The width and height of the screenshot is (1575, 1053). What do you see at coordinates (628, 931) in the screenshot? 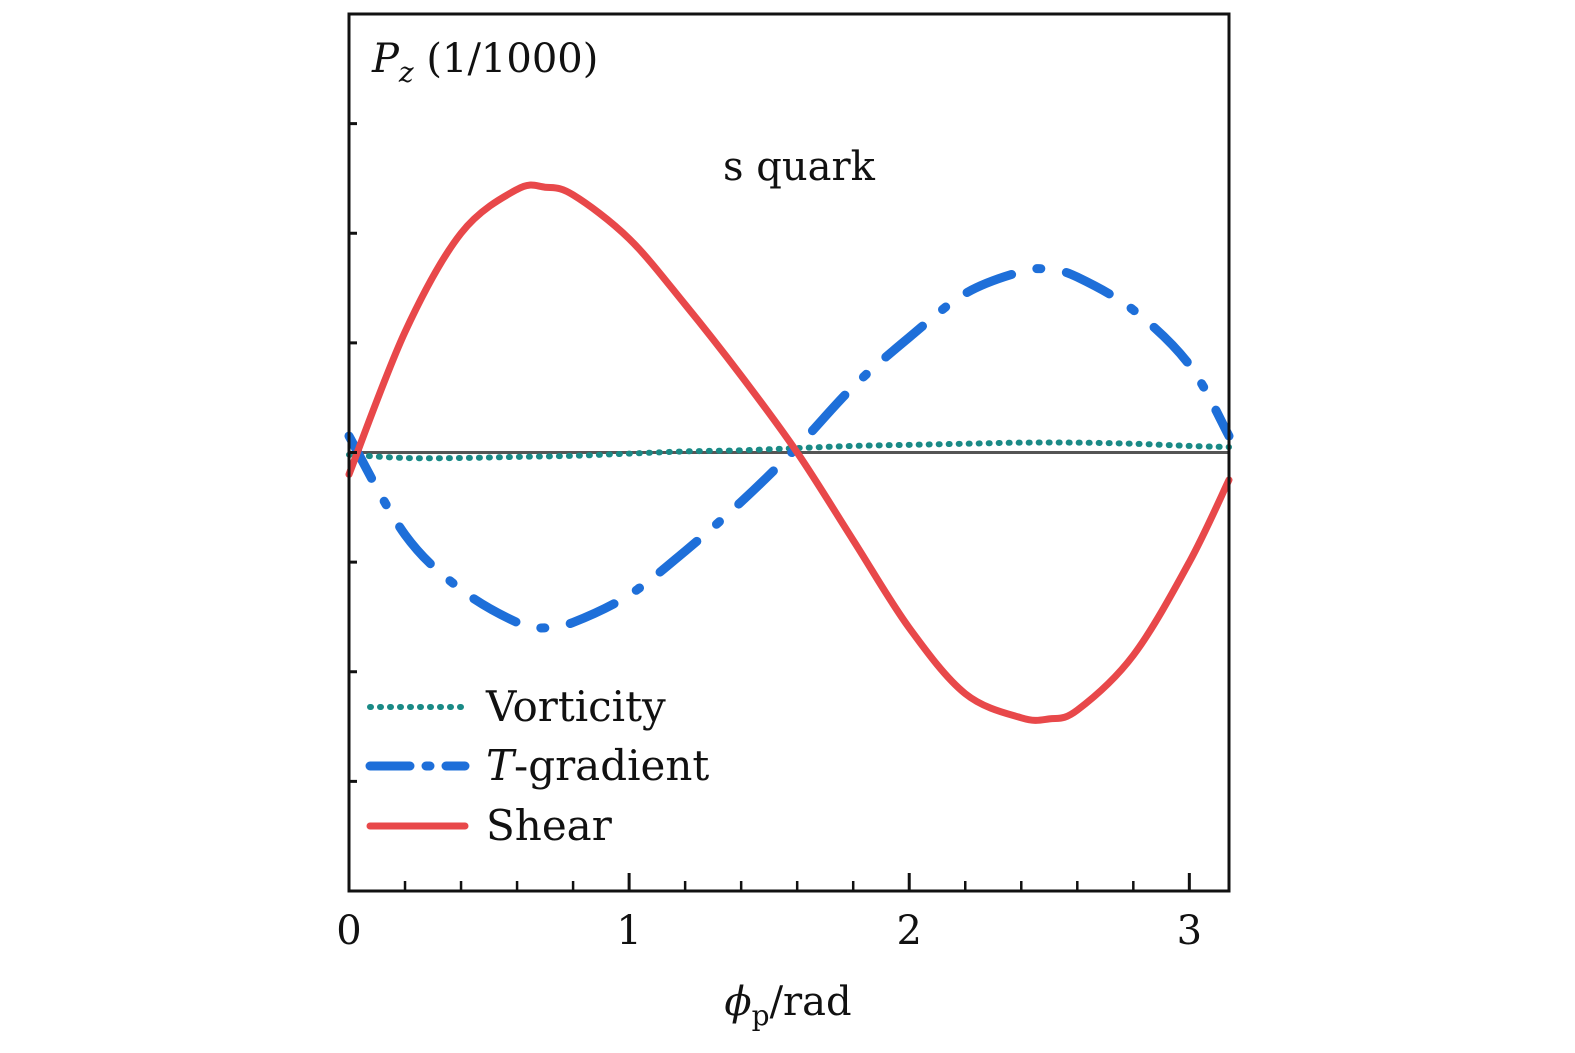
I see `x-tick-label: 1` at bounding box center [628, 931].